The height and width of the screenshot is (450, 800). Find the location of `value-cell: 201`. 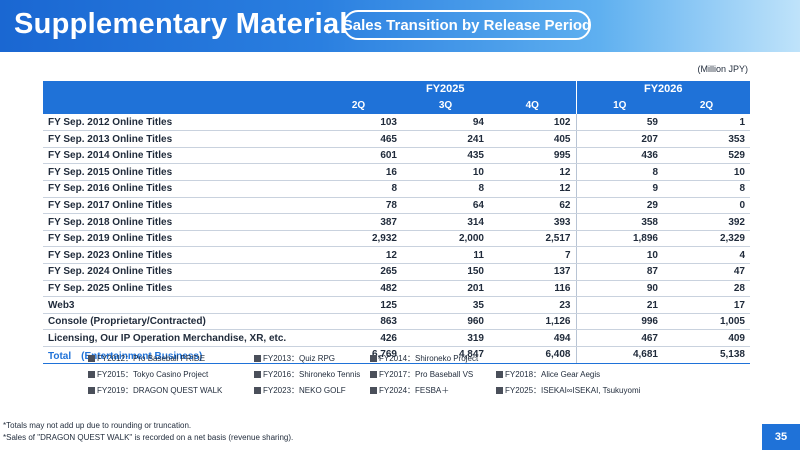

value-cell: 201 is located at coordinates (445, 289).